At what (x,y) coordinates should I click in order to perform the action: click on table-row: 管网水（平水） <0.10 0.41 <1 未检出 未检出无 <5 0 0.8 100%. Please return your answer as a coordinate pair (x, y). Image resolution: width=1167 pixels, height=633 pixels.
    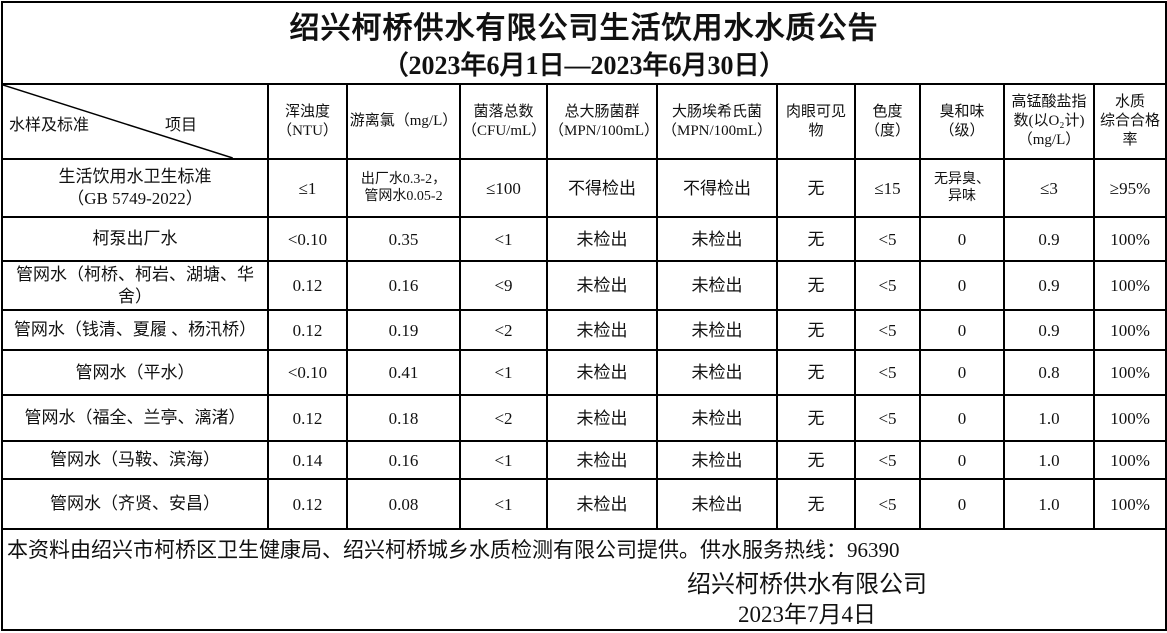
    Looking at the image, I should click on (584, 372).